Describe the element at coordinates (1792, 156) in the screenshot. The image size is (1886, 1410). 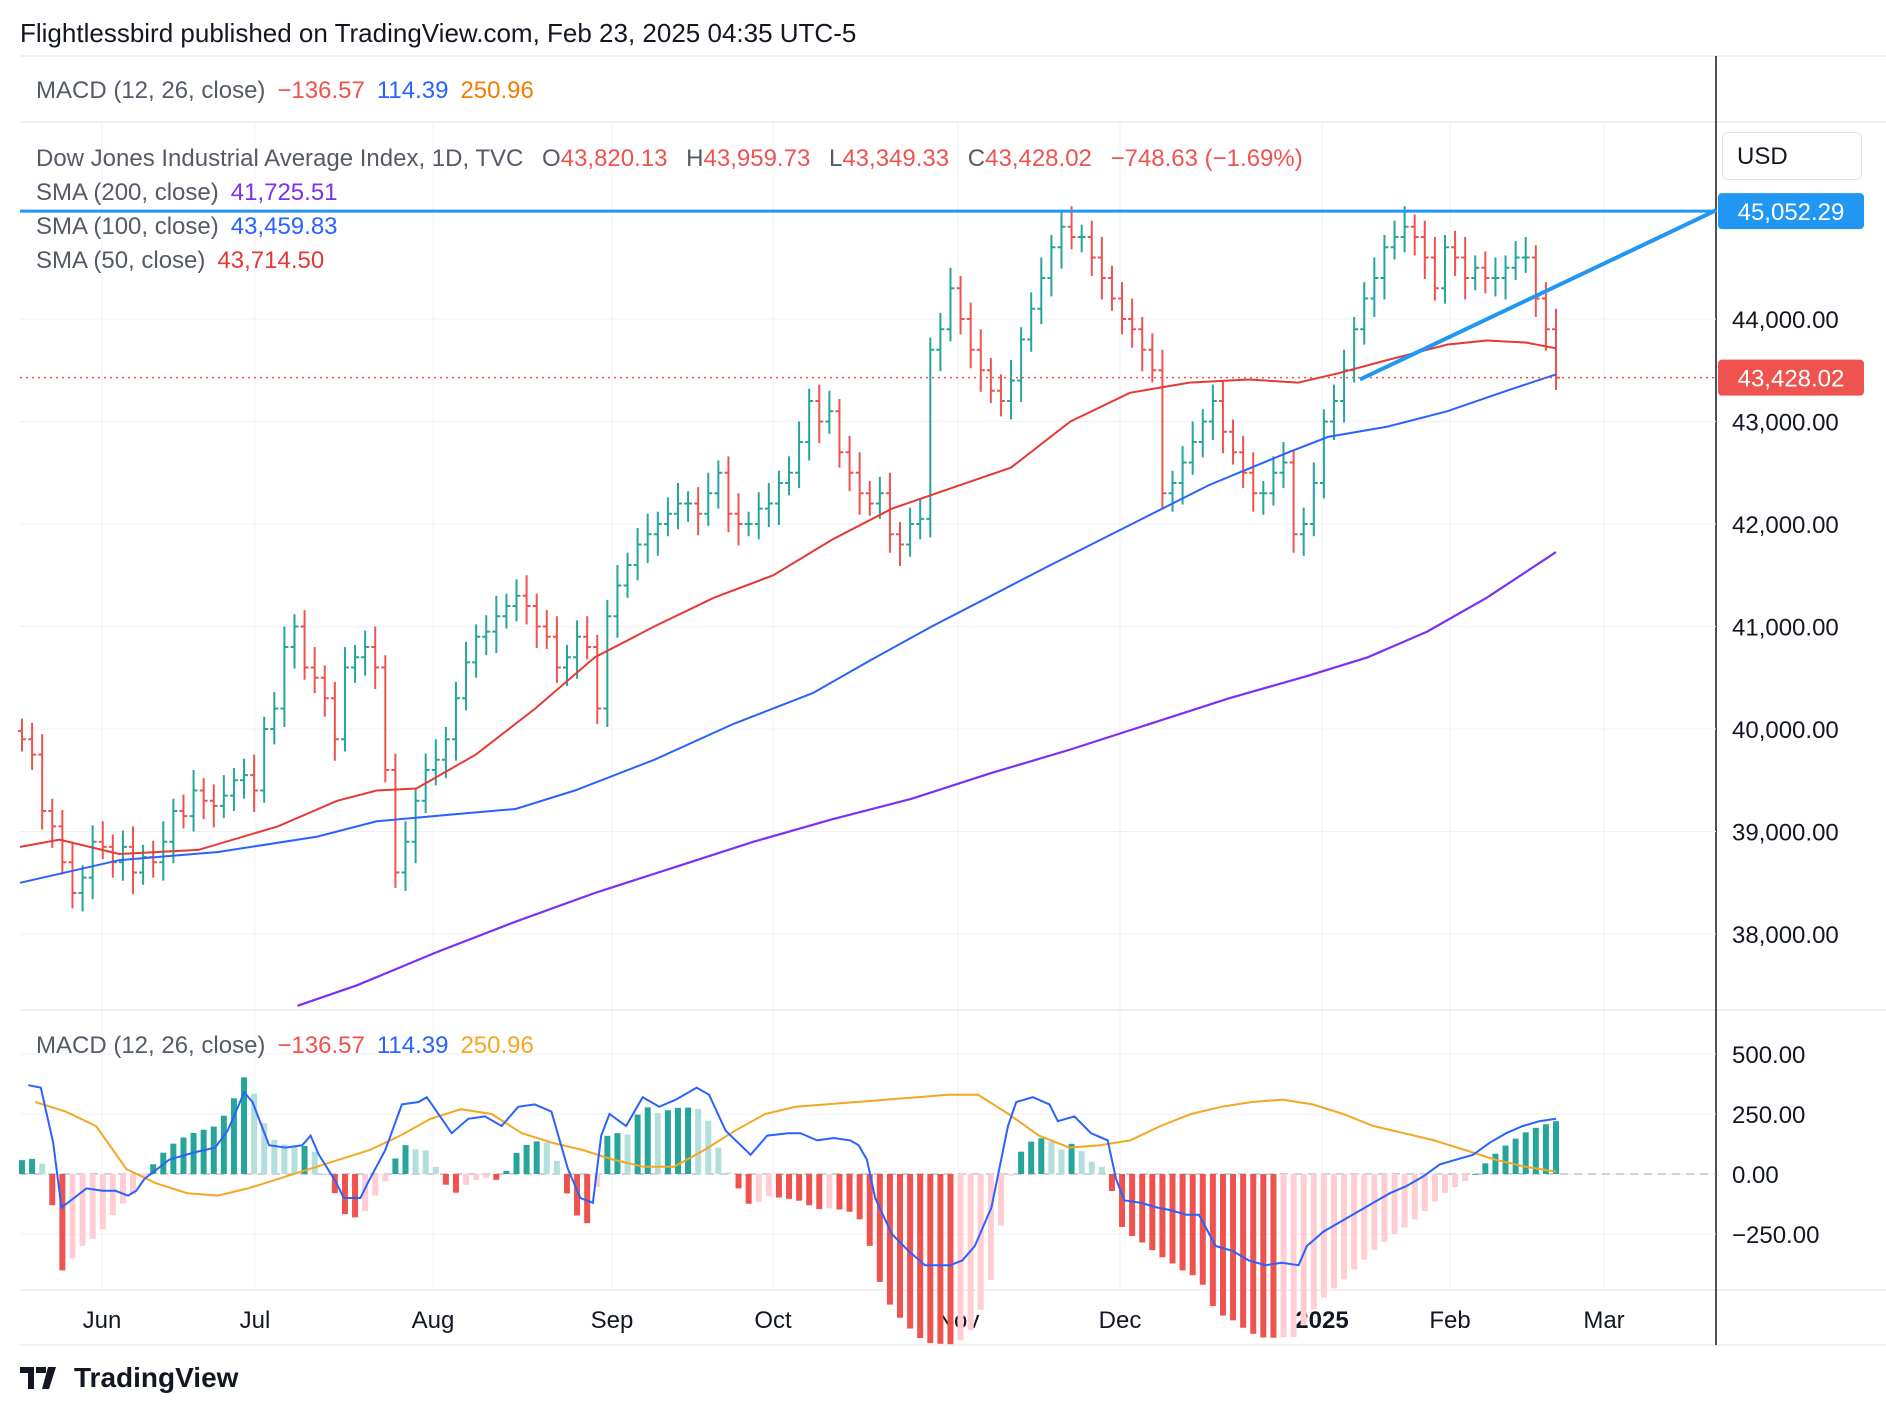
I see `currency-button: USD` at that location.